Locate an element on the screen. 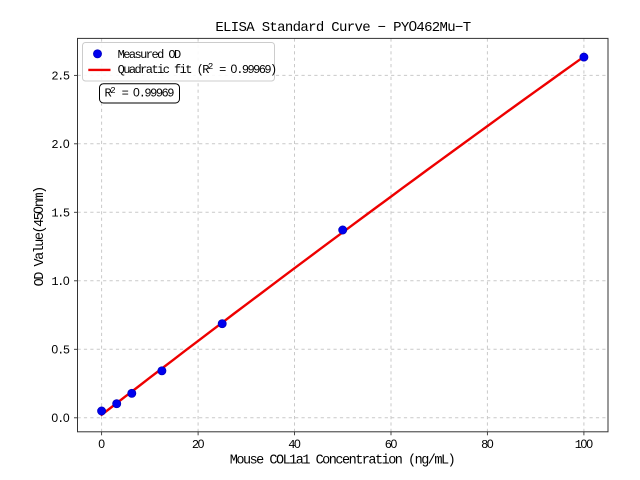 Image resolution: width=640 pixels, height=480 pixels. svg-text: R2 = 0.99969 is located at coordinates (140, 93).